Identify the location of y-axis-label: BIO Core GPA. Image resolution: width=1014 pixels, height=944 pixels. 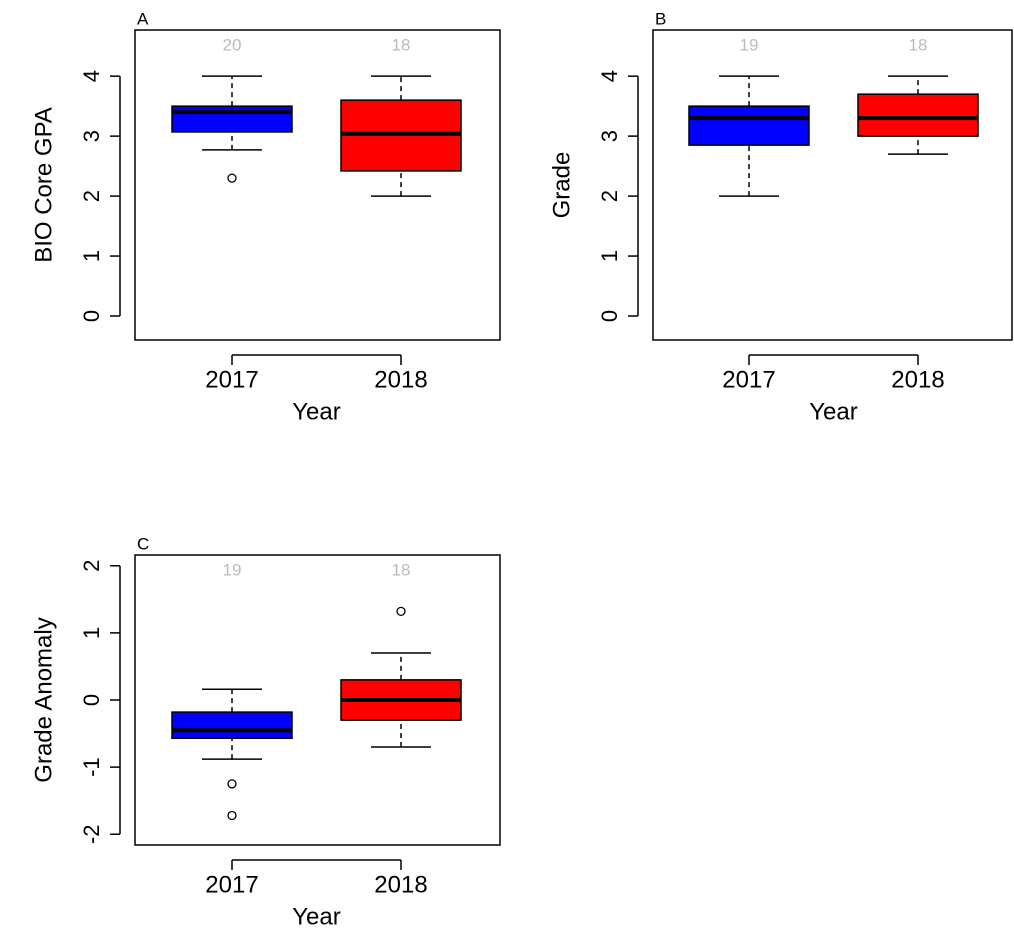
(43, 185).